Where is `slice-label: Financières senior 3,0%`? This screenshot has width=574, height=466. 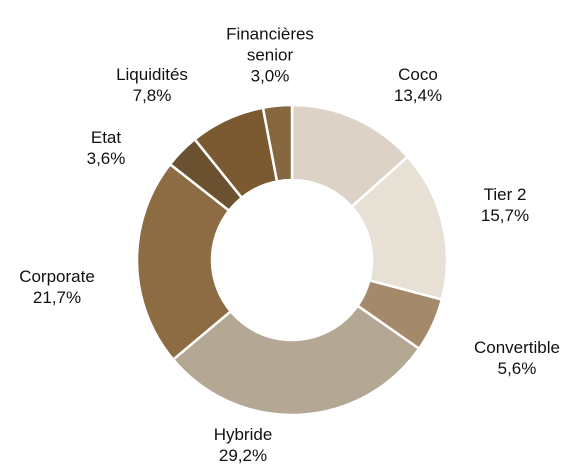
slice-label: Financières senior 3,0% is located at coordinates (270, 55).